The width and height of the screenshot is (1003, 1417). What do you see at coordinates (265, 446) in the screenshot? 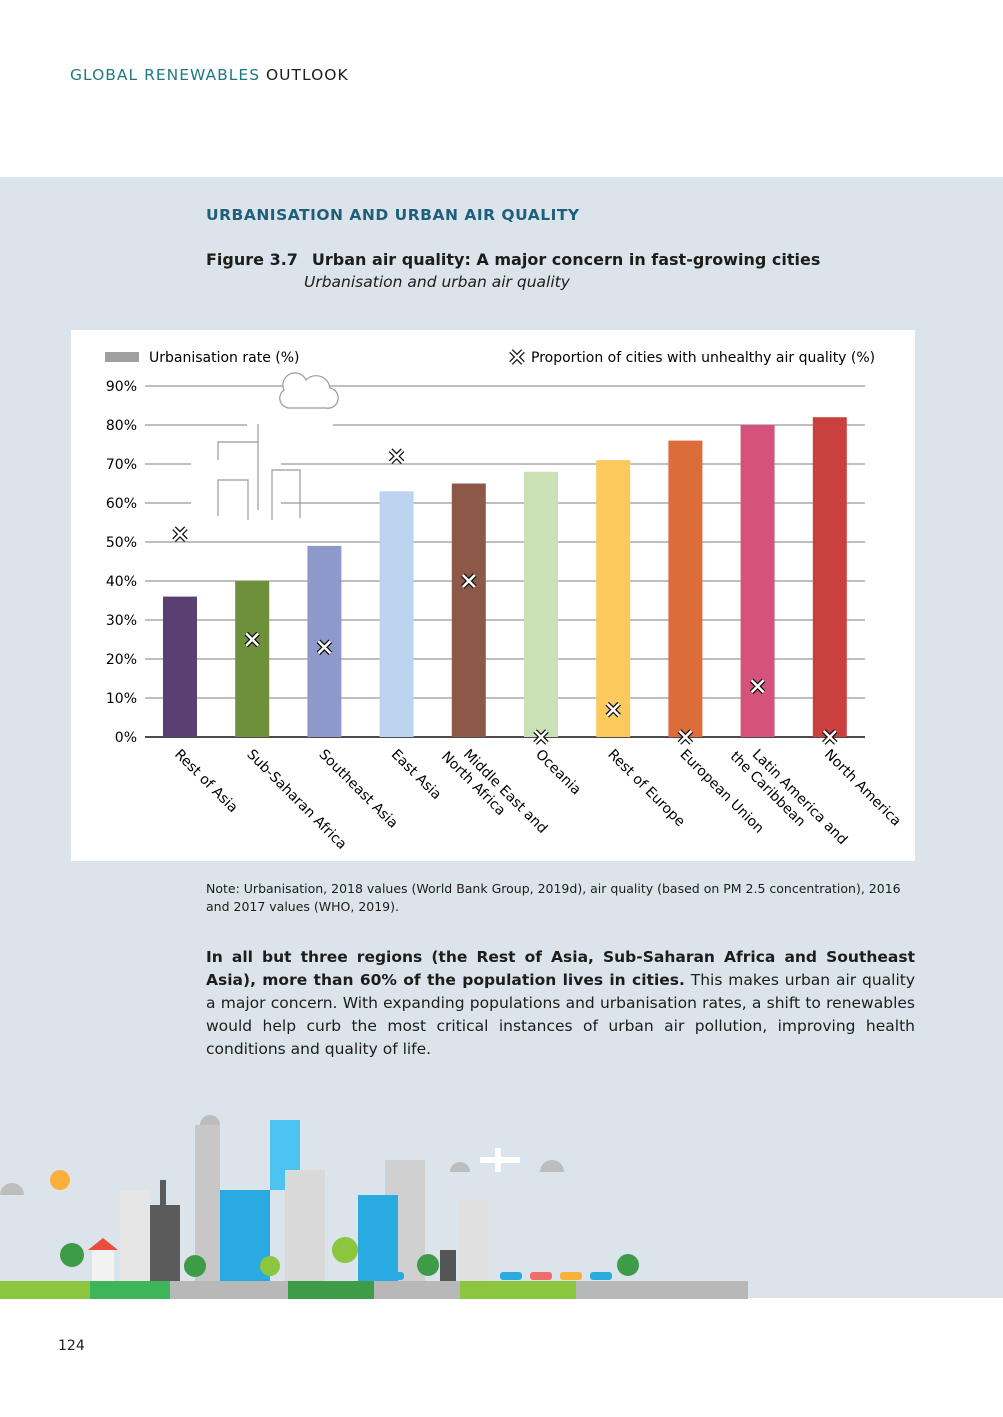
I see `city-line-icon` at bounding box center [265, 446].